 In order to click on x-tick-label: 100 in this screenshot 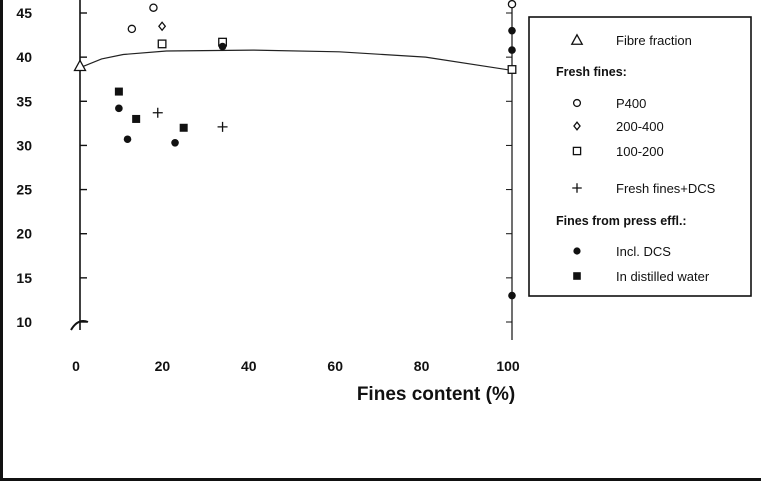, I will do `click(508, 366)`.